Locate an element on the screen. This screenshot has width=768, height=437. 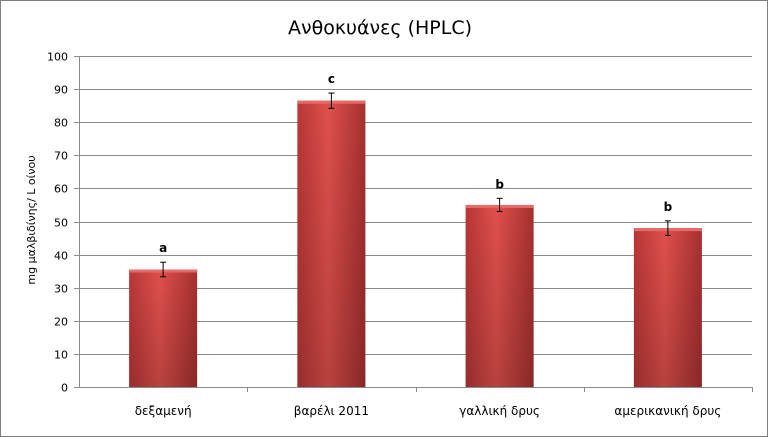
y-tick-label: 50 is located at coordinates (61, 223).